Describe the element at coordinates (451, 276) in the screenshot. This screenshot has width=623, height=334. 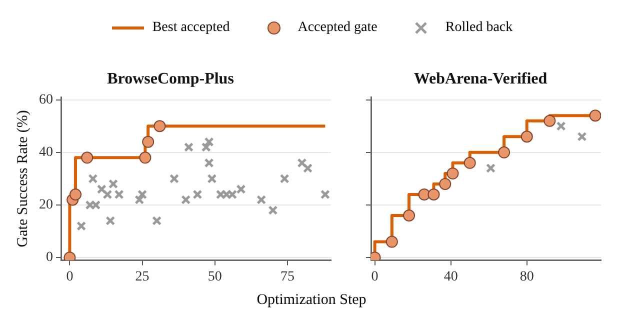
I see `x-tick-label: 40` at that location.